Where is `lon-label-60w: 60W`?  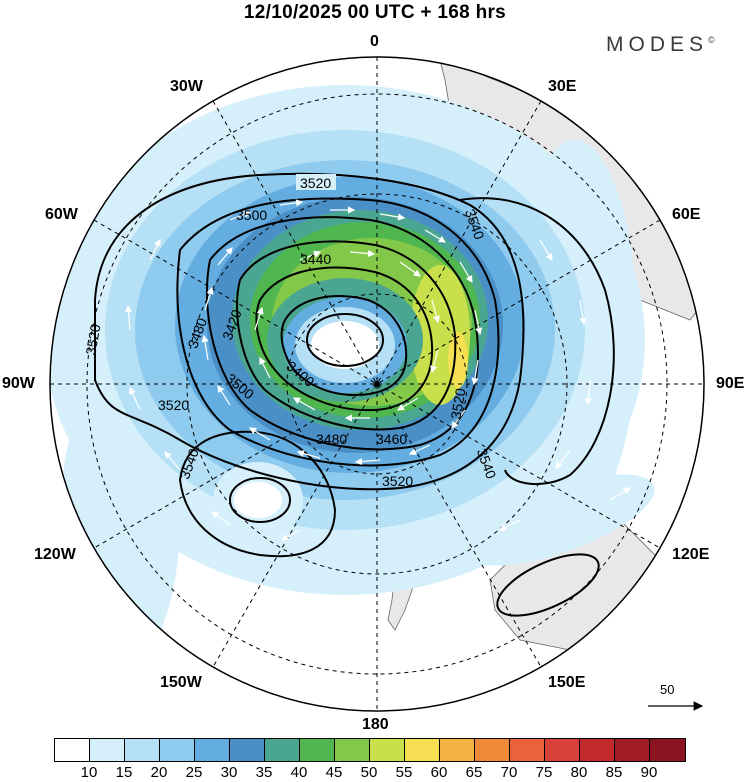 lon-label-60w: 60W is located at coordinates (61, 214).